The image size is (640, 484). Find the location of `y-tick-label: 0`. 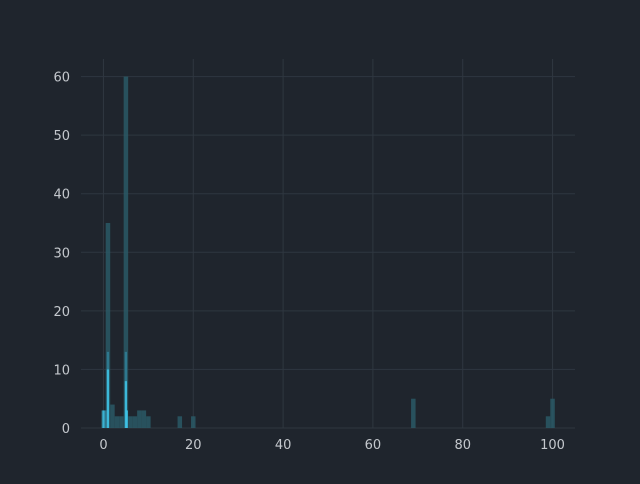

y-tick-label: 0 is located at coordinates (66, 429).